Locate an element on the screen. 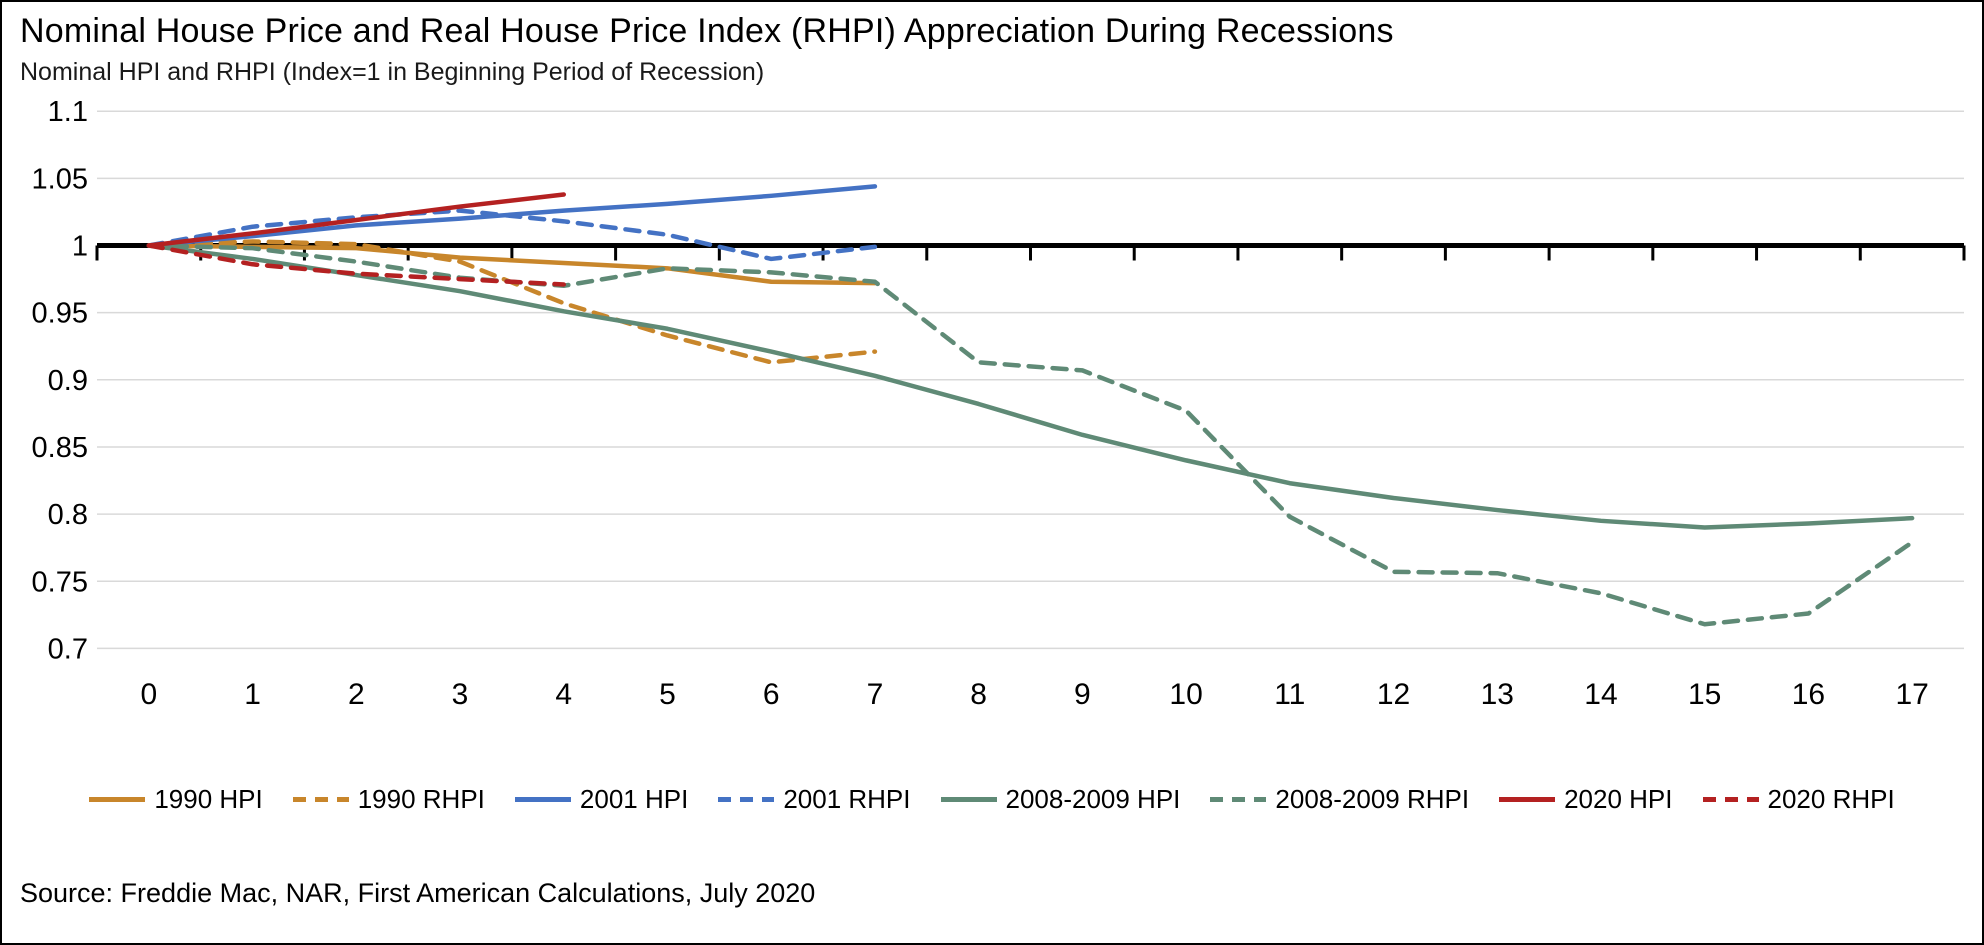  x-axis-tick-label: 13 is located at coordinates (1497, 694).